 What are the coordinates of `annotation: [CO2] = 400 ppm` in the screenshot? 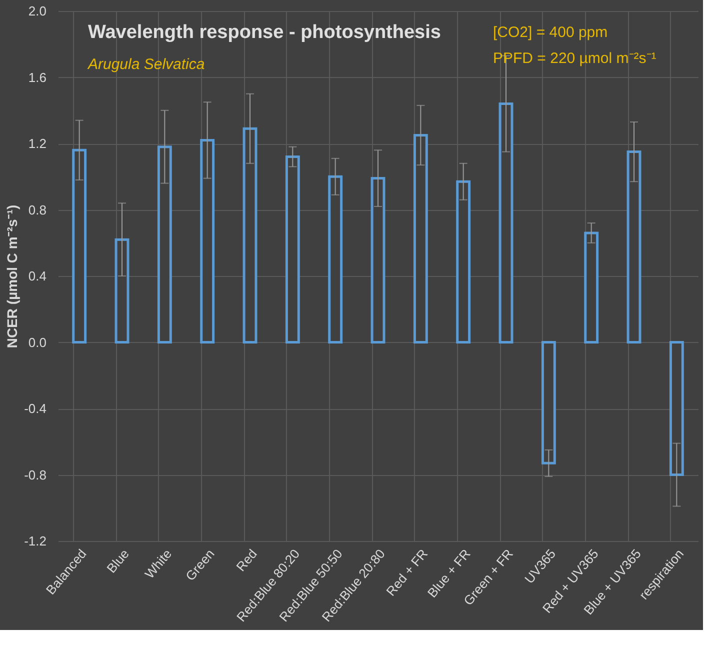 It's located at (550, 32).